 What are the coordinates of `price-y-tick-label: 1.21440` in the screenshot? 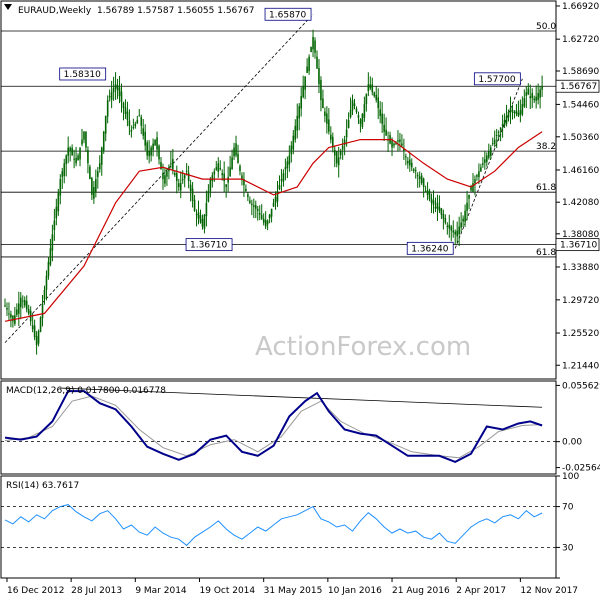 It's located at (580, 366).